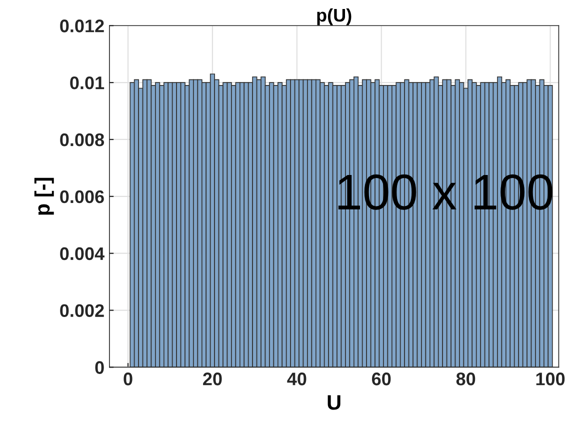  Describe the element at coordinates (82, 197) in the screenshot. I see `y-tick-label: 0.006` at that location.